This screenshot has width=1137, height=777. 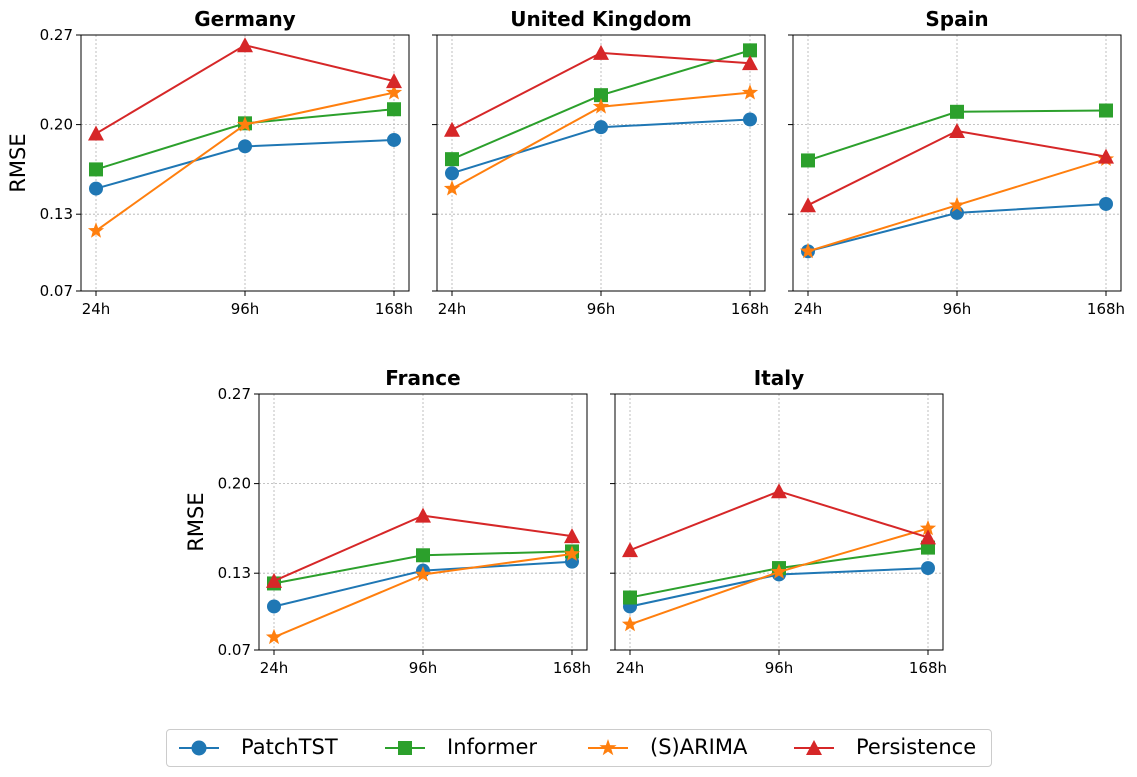 I want to click on subplot-france: 0.07 0.13 0.20 0.27 24h 96h 168h France RMSE, so click(x=387, y=521).